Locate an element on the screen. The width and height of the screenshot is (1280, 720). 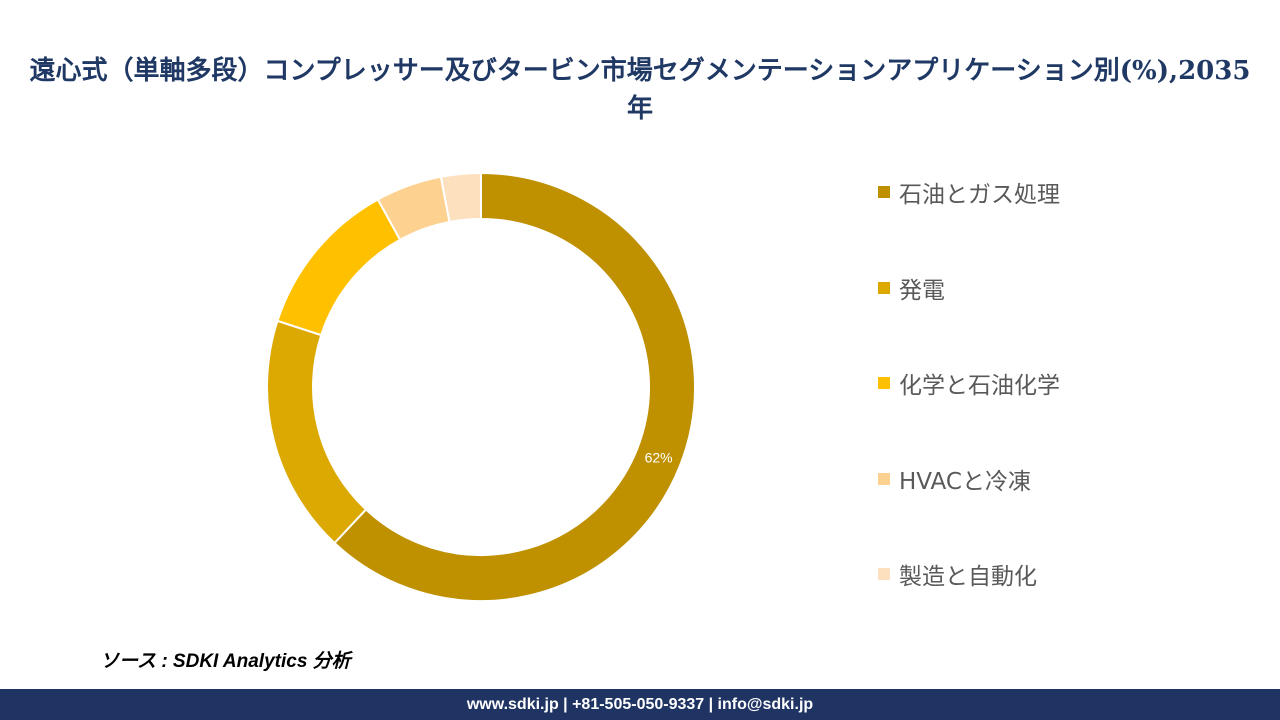
slice-data-label: 62% is located at coordinates (659, 457).